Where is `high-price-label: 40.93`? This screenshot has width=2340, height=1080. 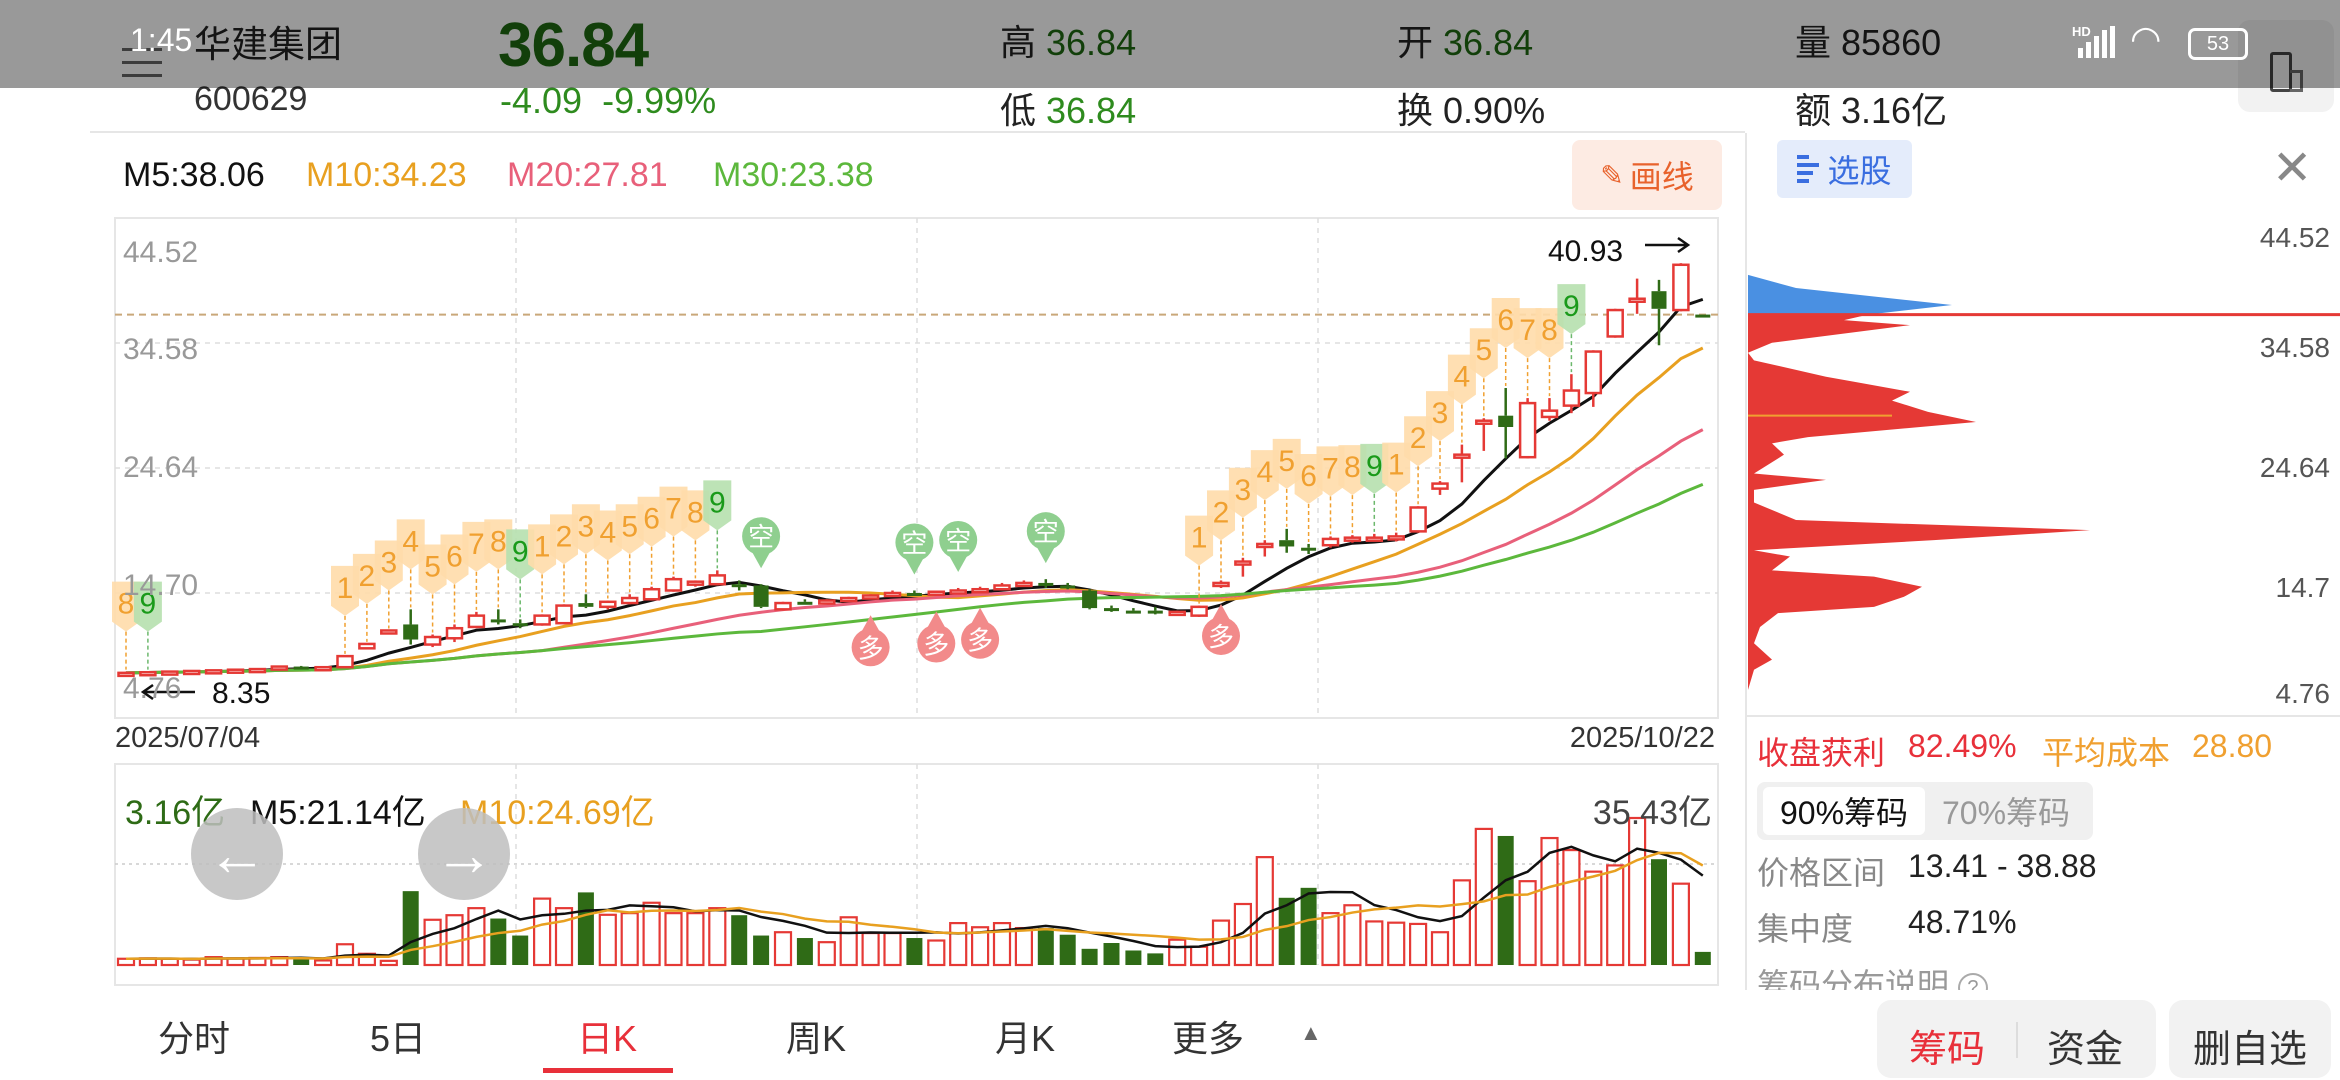 high-price-label: 40.93 is located at coordinates (1585, 251).